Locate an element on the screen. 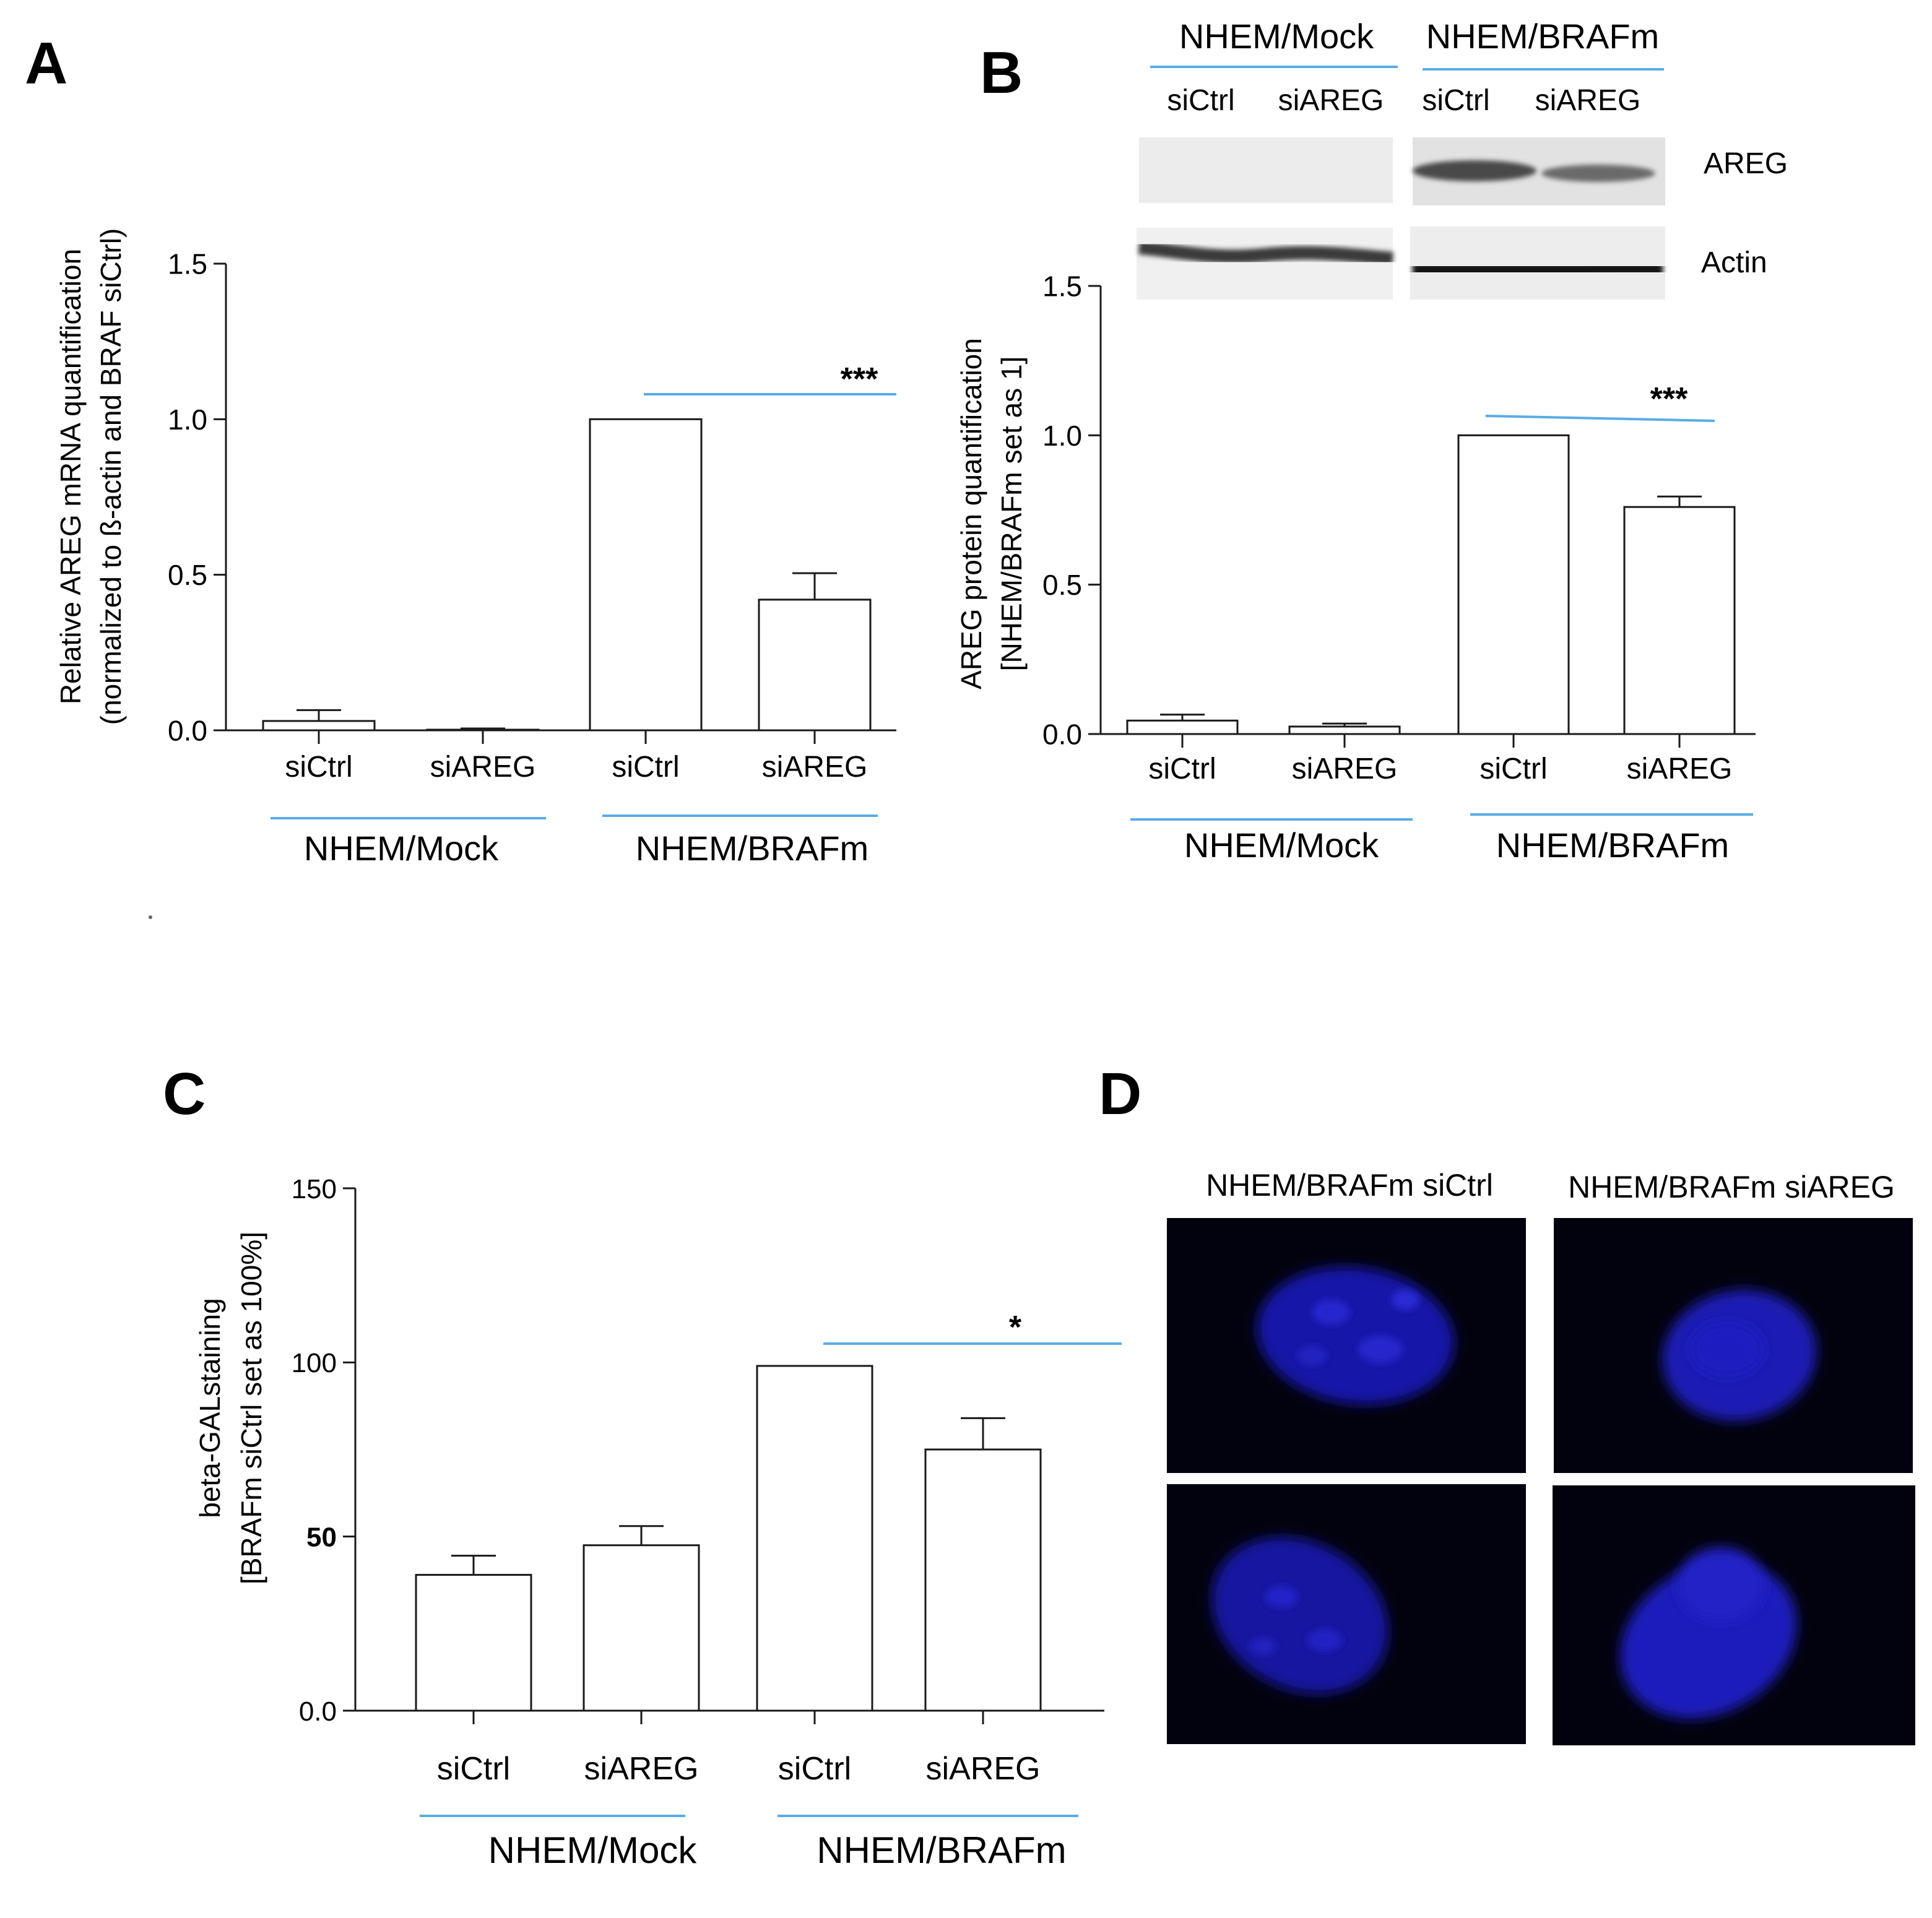  blot-areg-mock-strip is located at coordinates (1266, 170).